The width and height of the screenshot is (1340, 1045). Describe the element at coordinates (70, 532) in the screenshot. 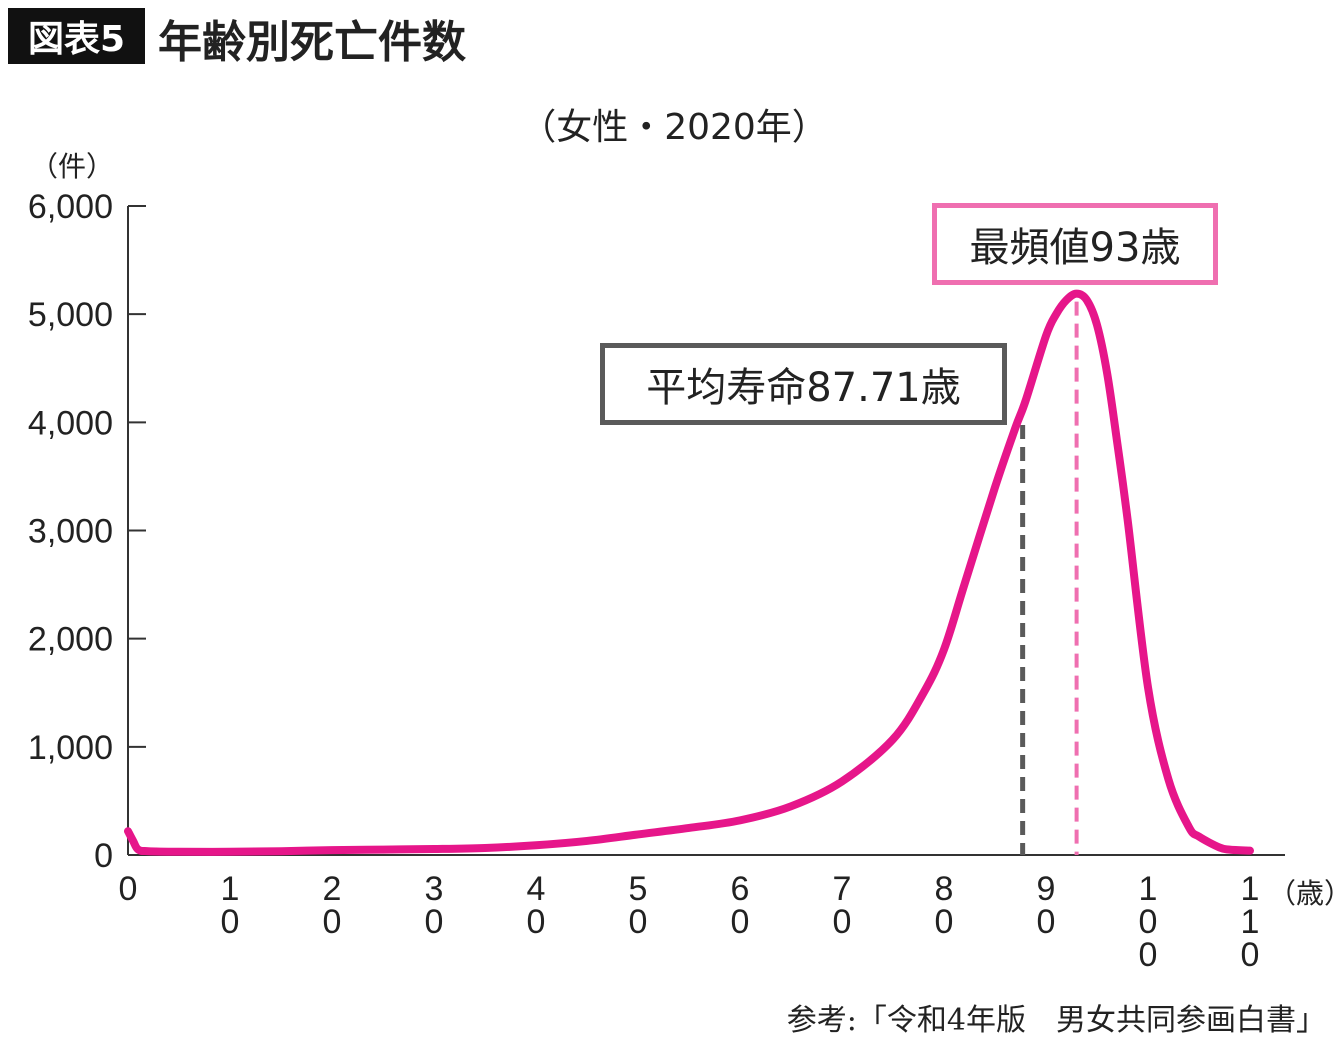

I see `y-tick-label: 3,000` at that location.